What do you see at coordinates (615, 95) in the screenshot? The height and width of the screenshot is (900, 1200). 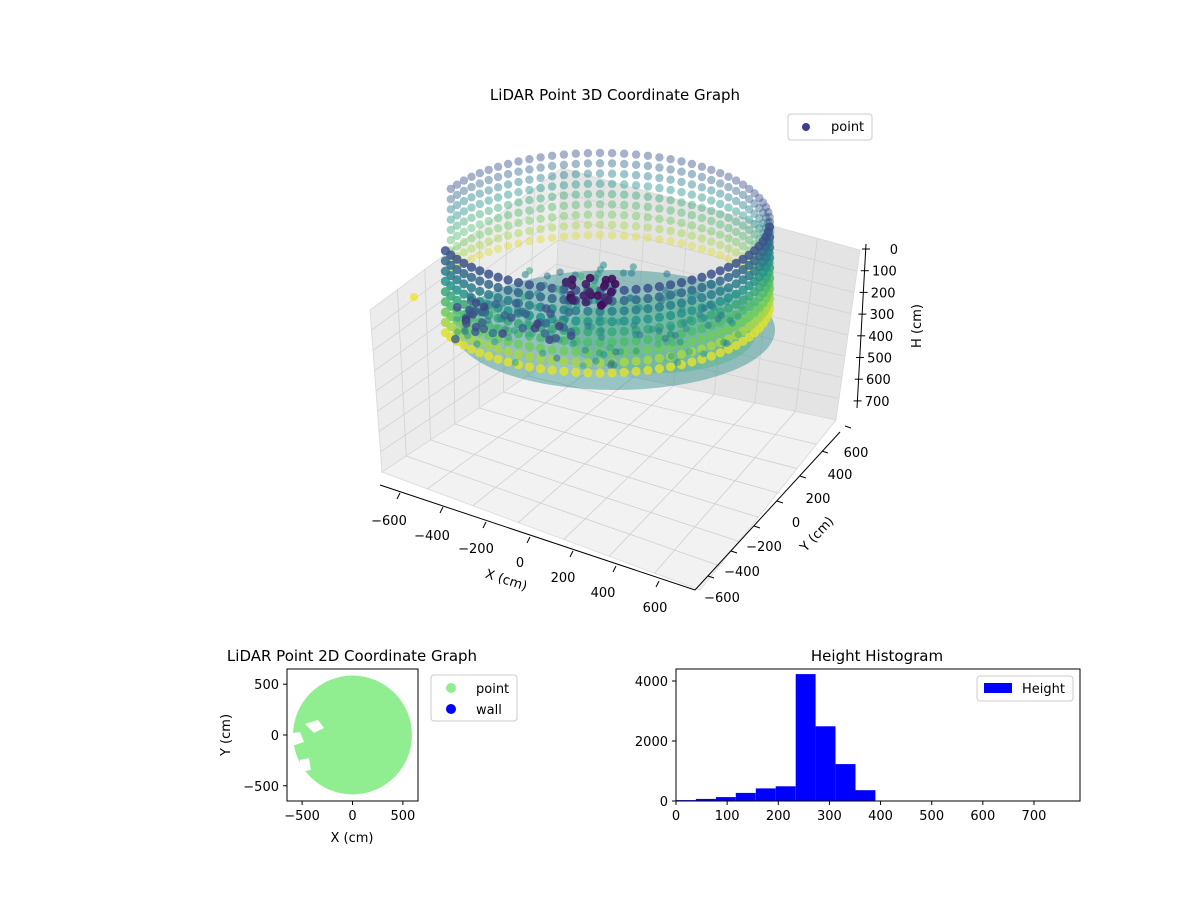 I see `chart-3d-title: LiDAR Point 3D Coordinate Graph` at bounding box center [615, 95].